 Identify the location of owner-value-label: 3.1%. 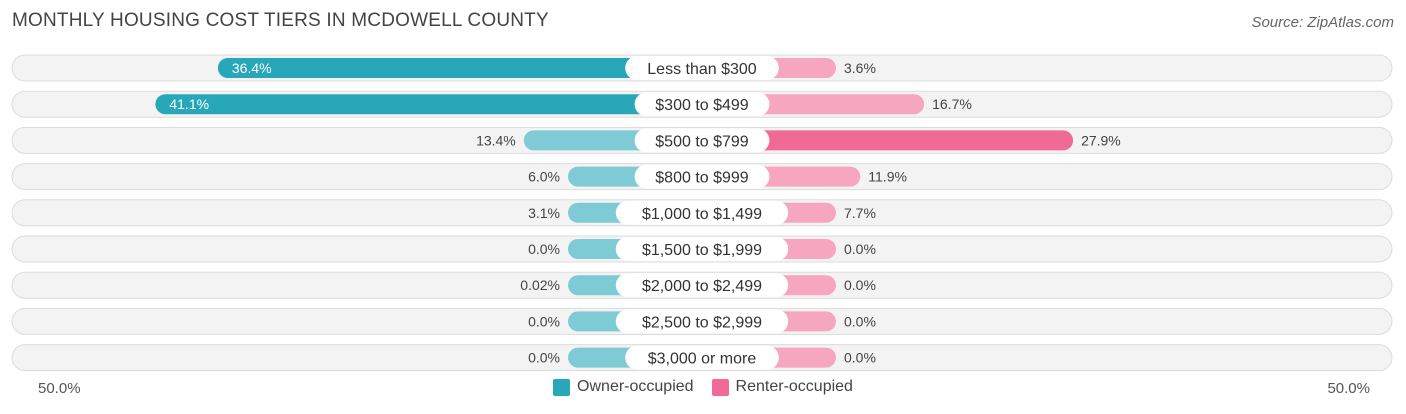
(544, 213).